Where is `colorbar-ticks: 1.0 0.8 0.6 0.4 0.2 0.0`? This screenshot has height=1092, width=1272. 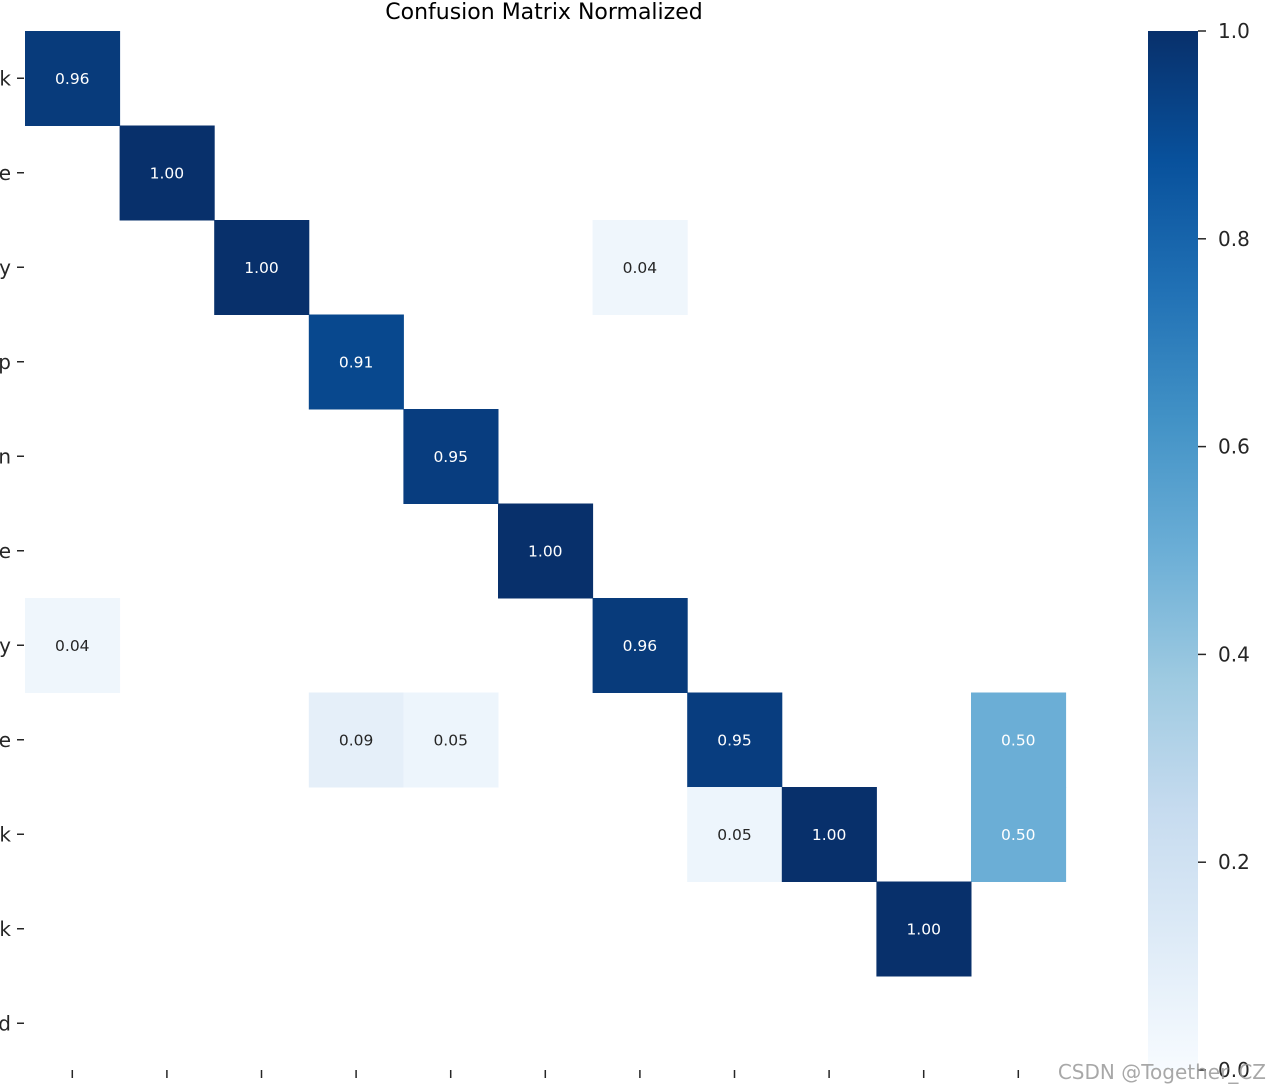
colorbar-ticks: 1.0 0.8 0.6 0.4 0.2 0.0 is located at coordinates (1224, 550).